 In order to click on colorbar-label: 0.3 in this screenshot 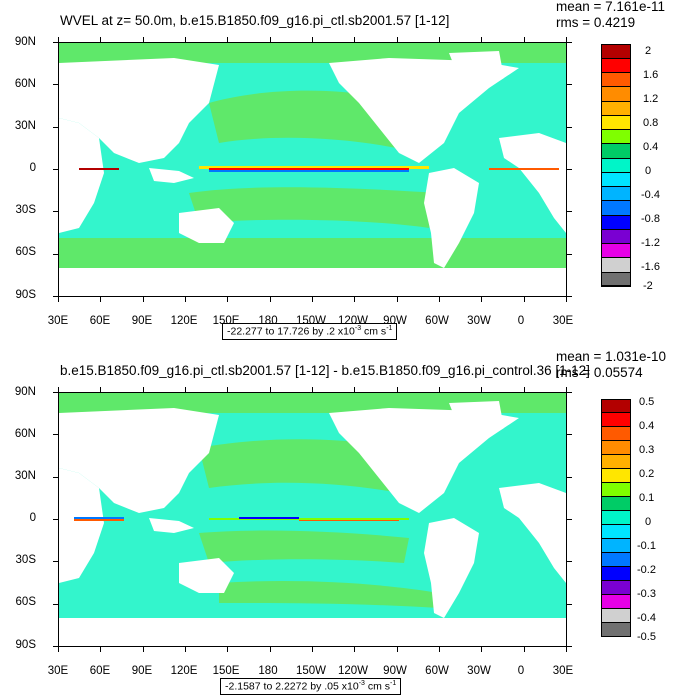, I will do `click(647, 450)`.